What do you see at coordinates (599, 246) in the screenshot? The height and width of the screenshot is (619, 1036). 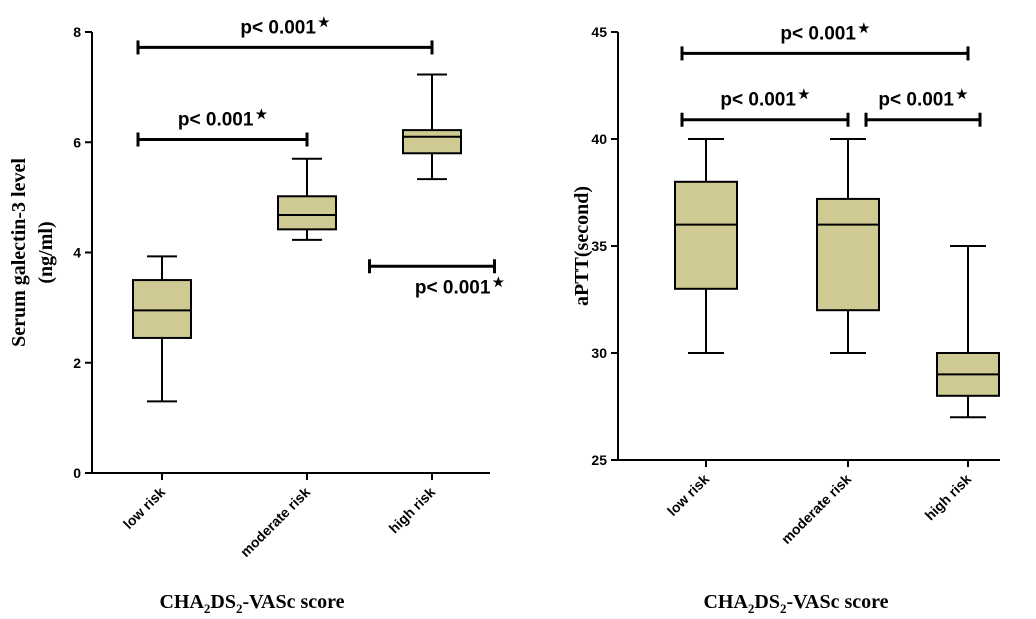 I see `y-tick-label: 35` at bounding box center [599, 246].